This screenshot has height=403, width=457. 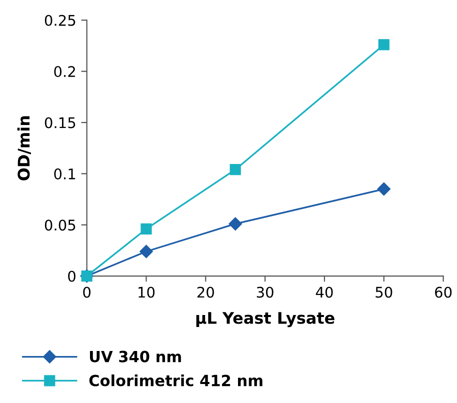 What do you see at coordinates (72, 276) in the screenshot?
I see `y-tick-label: 0` at bounding box center [72, 276].